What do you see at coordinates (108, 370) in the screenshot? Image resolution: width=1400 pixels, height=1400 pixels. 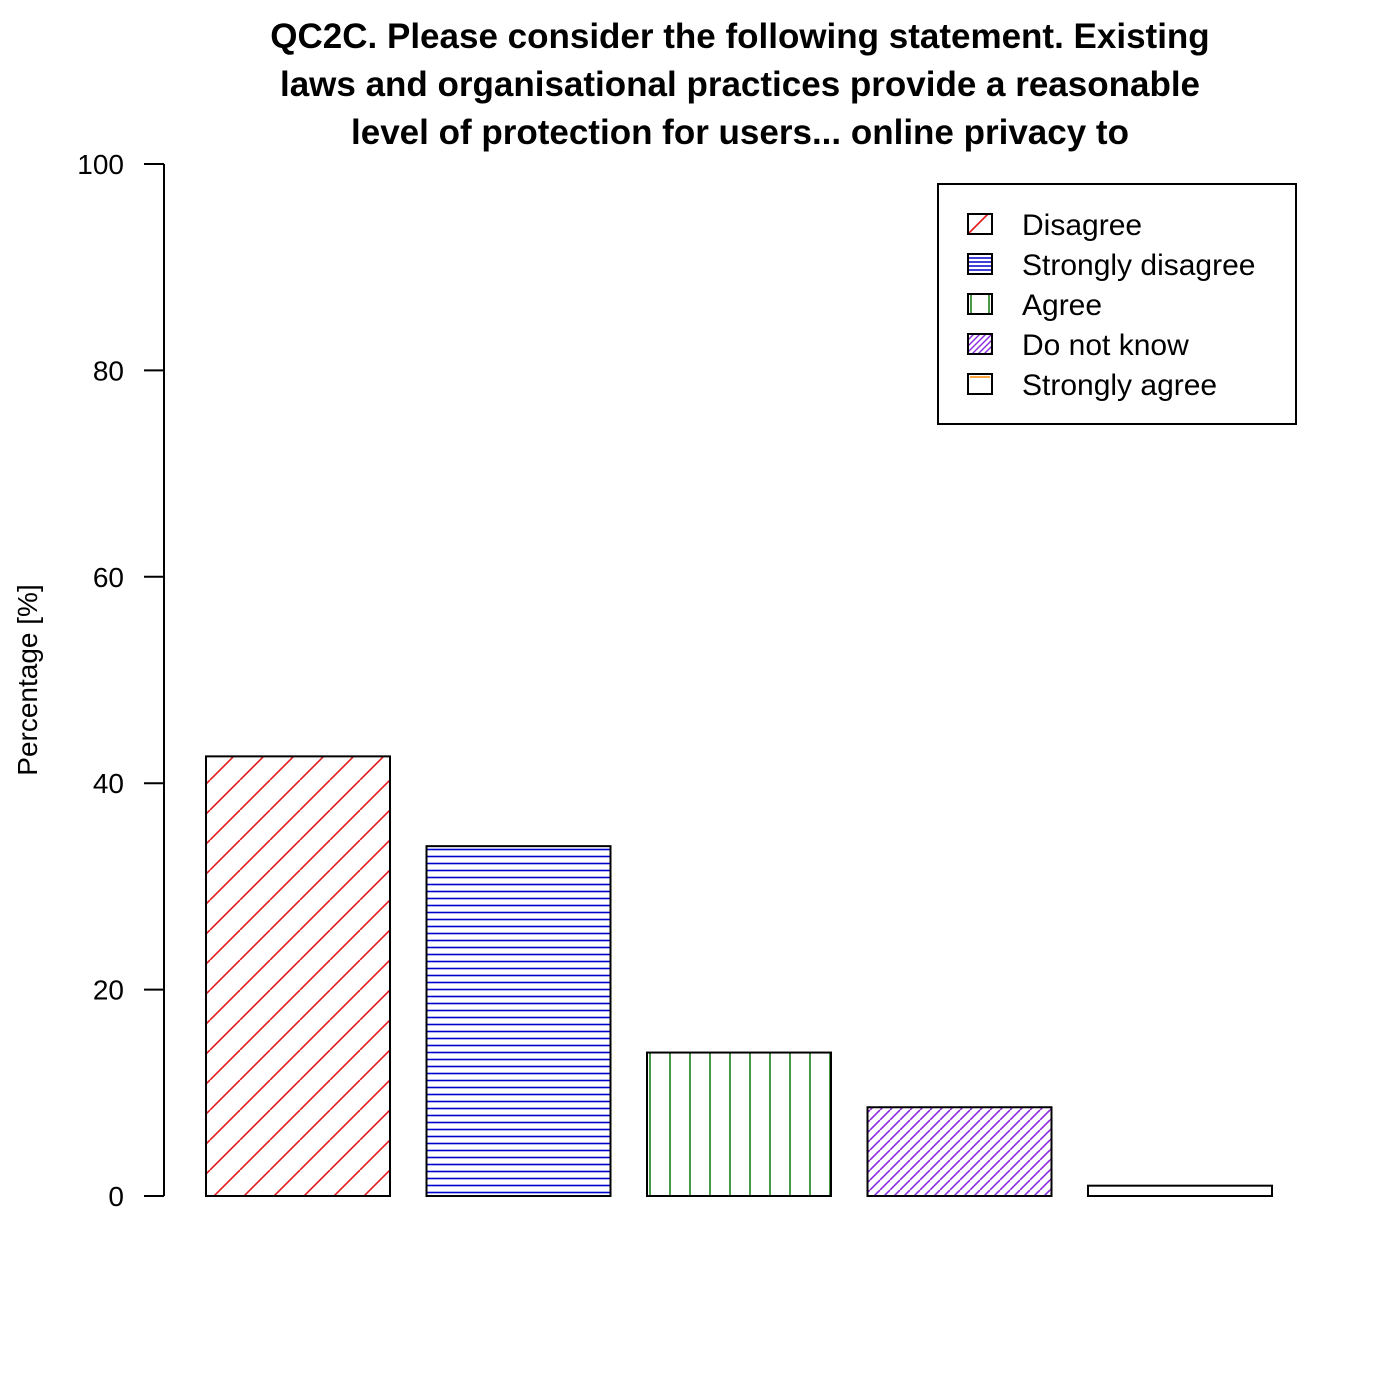 I see `y-tick-label: 80` at bounding box center [108, 370].